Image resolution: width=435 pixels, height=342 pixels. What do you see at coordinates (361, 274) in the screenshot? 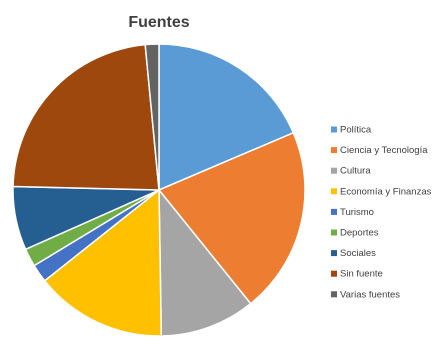
I see `legend-label-8: Sin fuente` at bounding box center [361, 274].